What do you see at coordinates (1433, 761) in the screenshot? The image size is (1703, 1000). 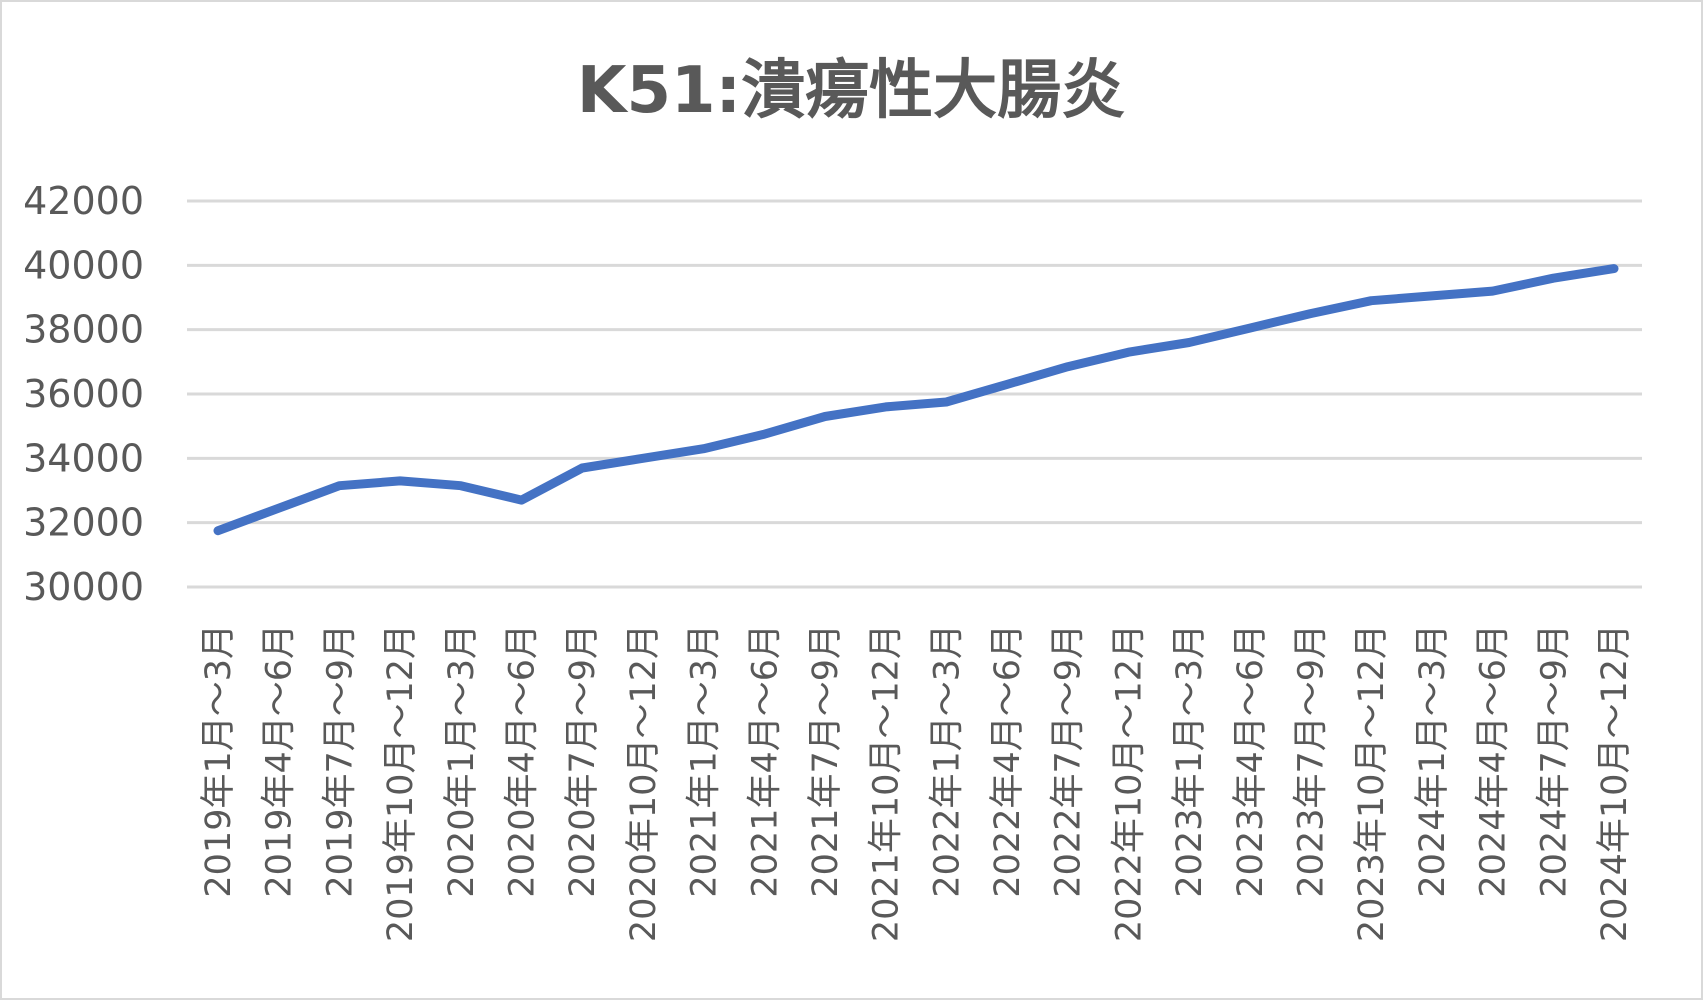 I see `x-tick-label: 2024年1月～3月` at bounding box center [1433, 761].